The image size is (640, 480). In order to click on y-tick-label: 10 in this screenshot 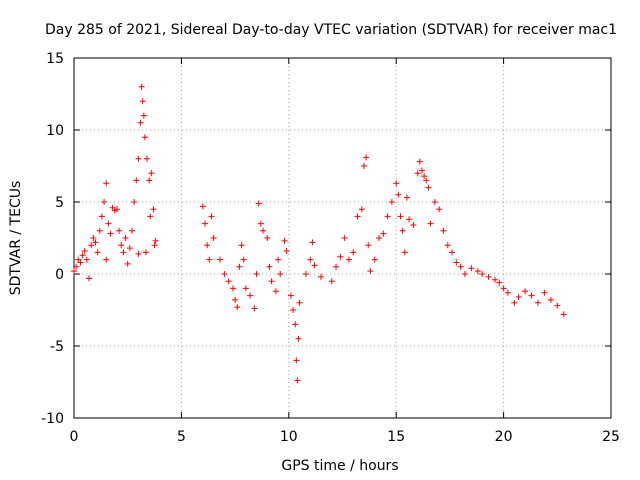, I will do `click(55, 131)`.